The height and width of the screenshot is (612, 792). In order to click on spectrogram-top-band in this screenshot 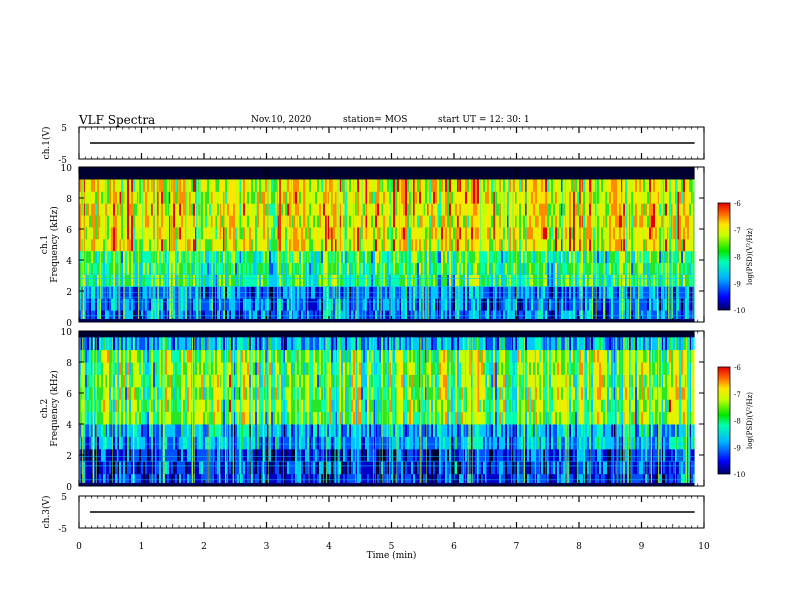, I will do `click(387, 173)`.